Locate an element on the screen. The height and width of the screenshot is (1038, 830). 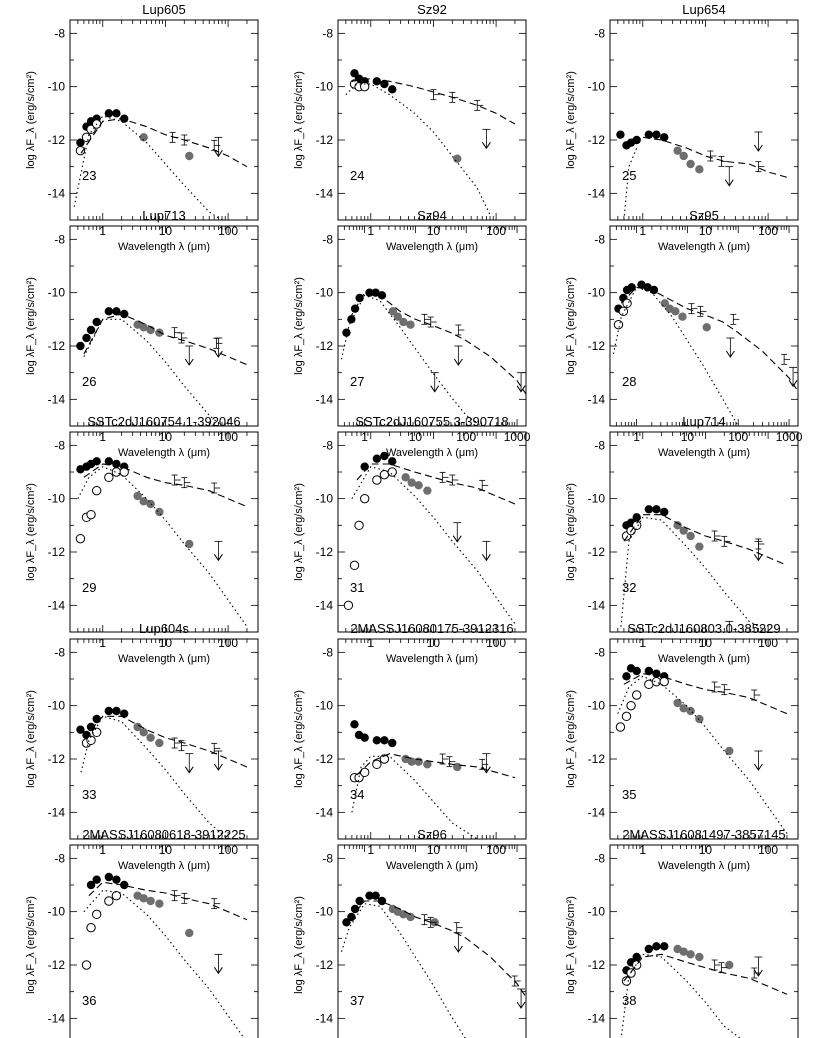
panel-number: 32 is located at coordinates (629, 587).